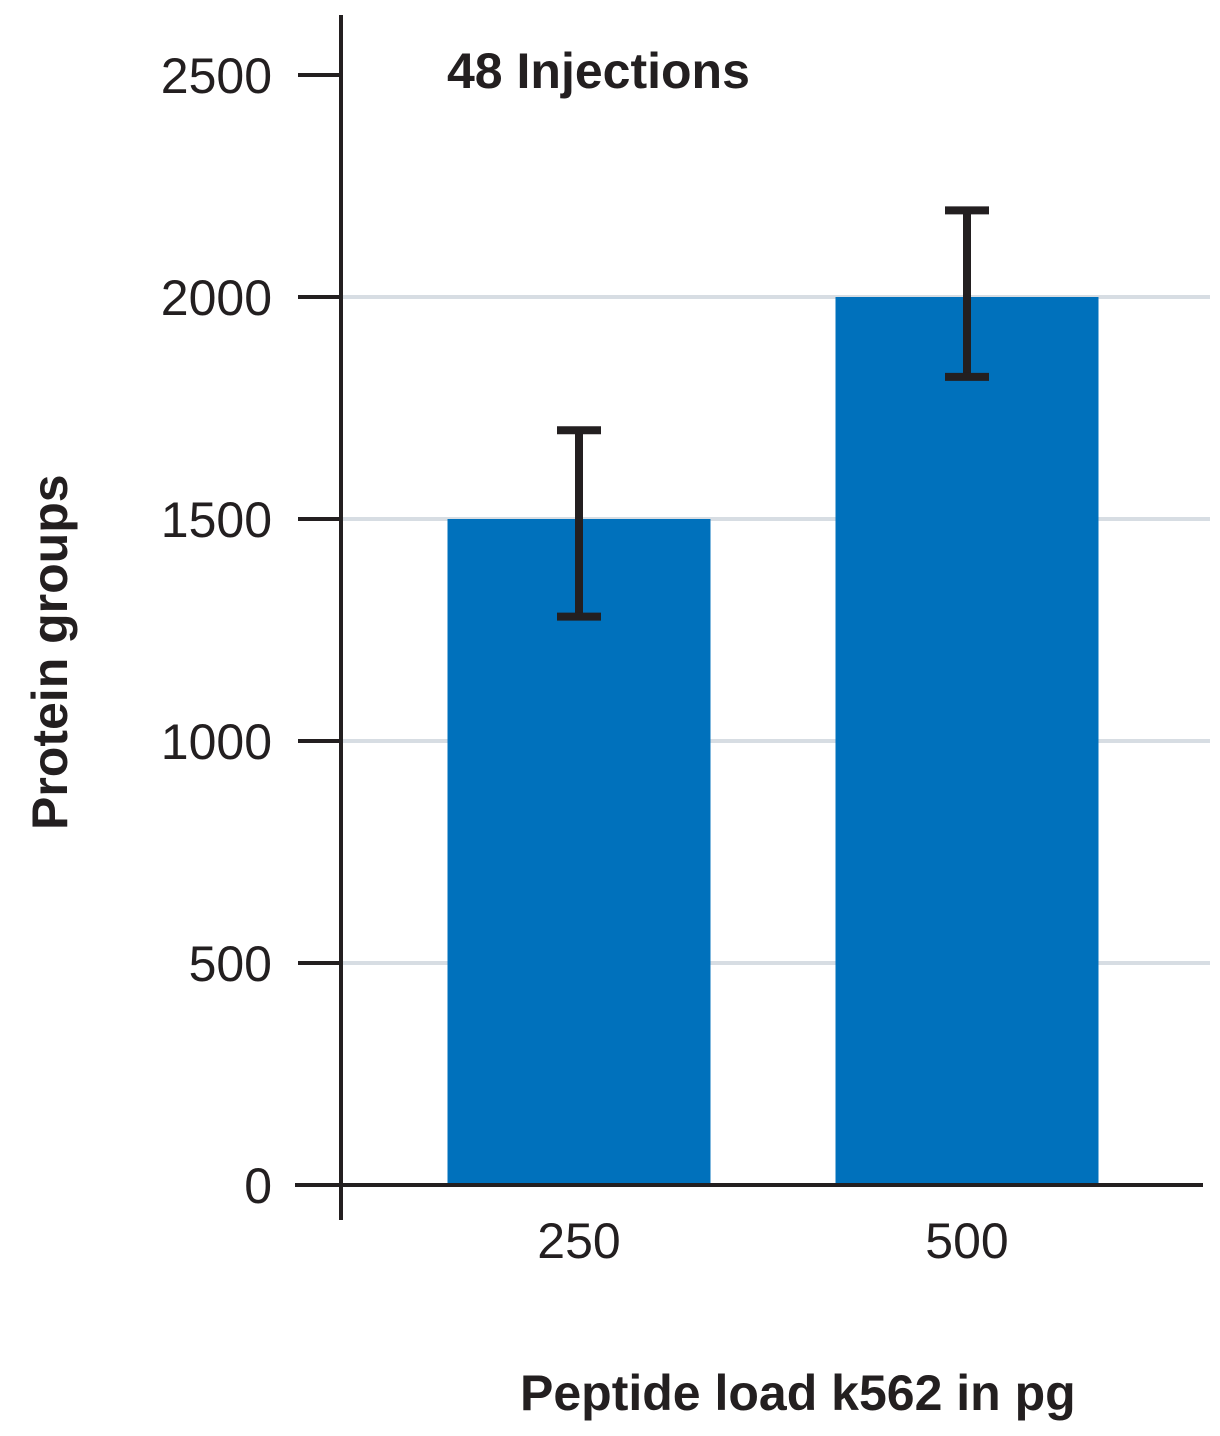 This screenshot has height=1436, width=1220. Describe the element at coordinates (966, 1241) in the screenshot. I see `x-tick-label-500: 500` at that location.